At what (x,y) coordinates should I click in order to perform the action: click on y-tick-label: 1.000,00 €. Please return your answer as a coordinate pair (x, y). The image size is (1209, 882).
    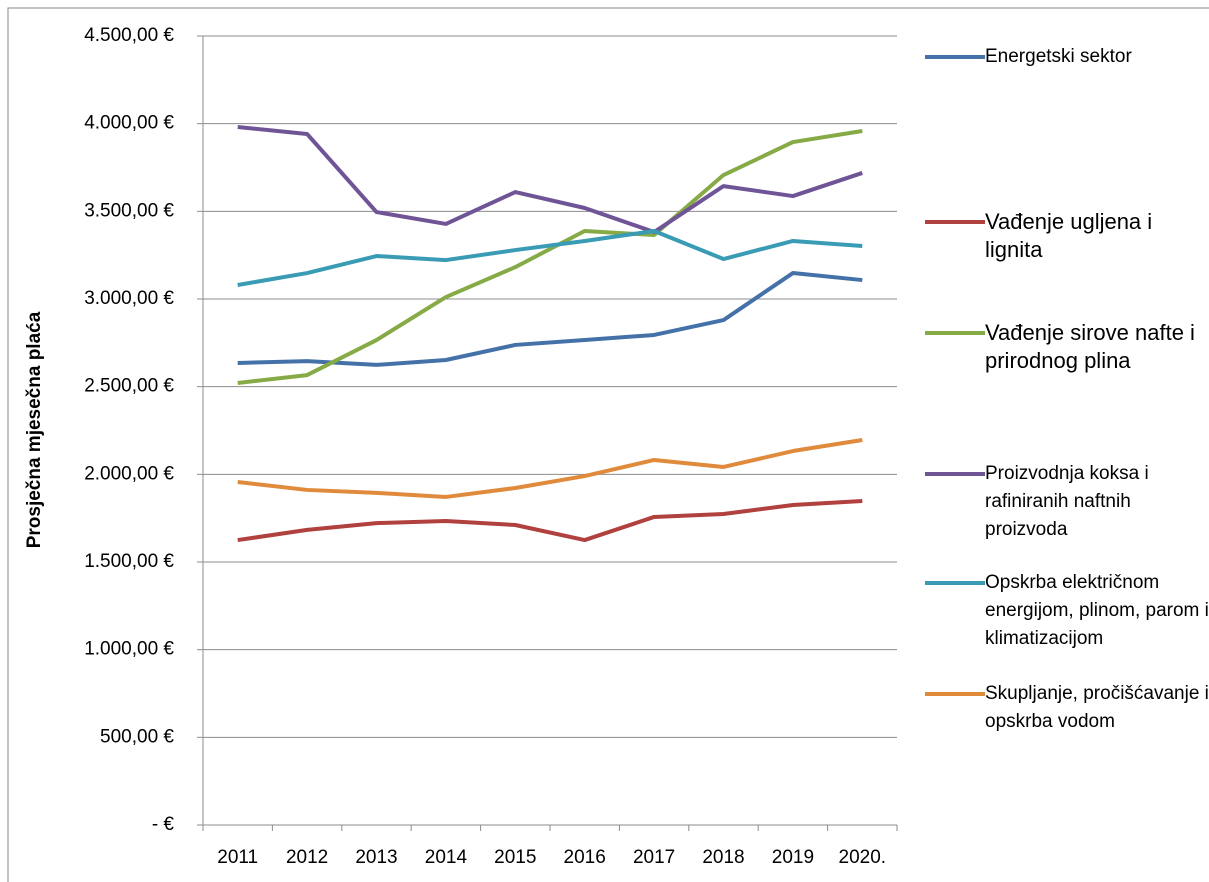
    Looking at the image, I should click on (129, 649).